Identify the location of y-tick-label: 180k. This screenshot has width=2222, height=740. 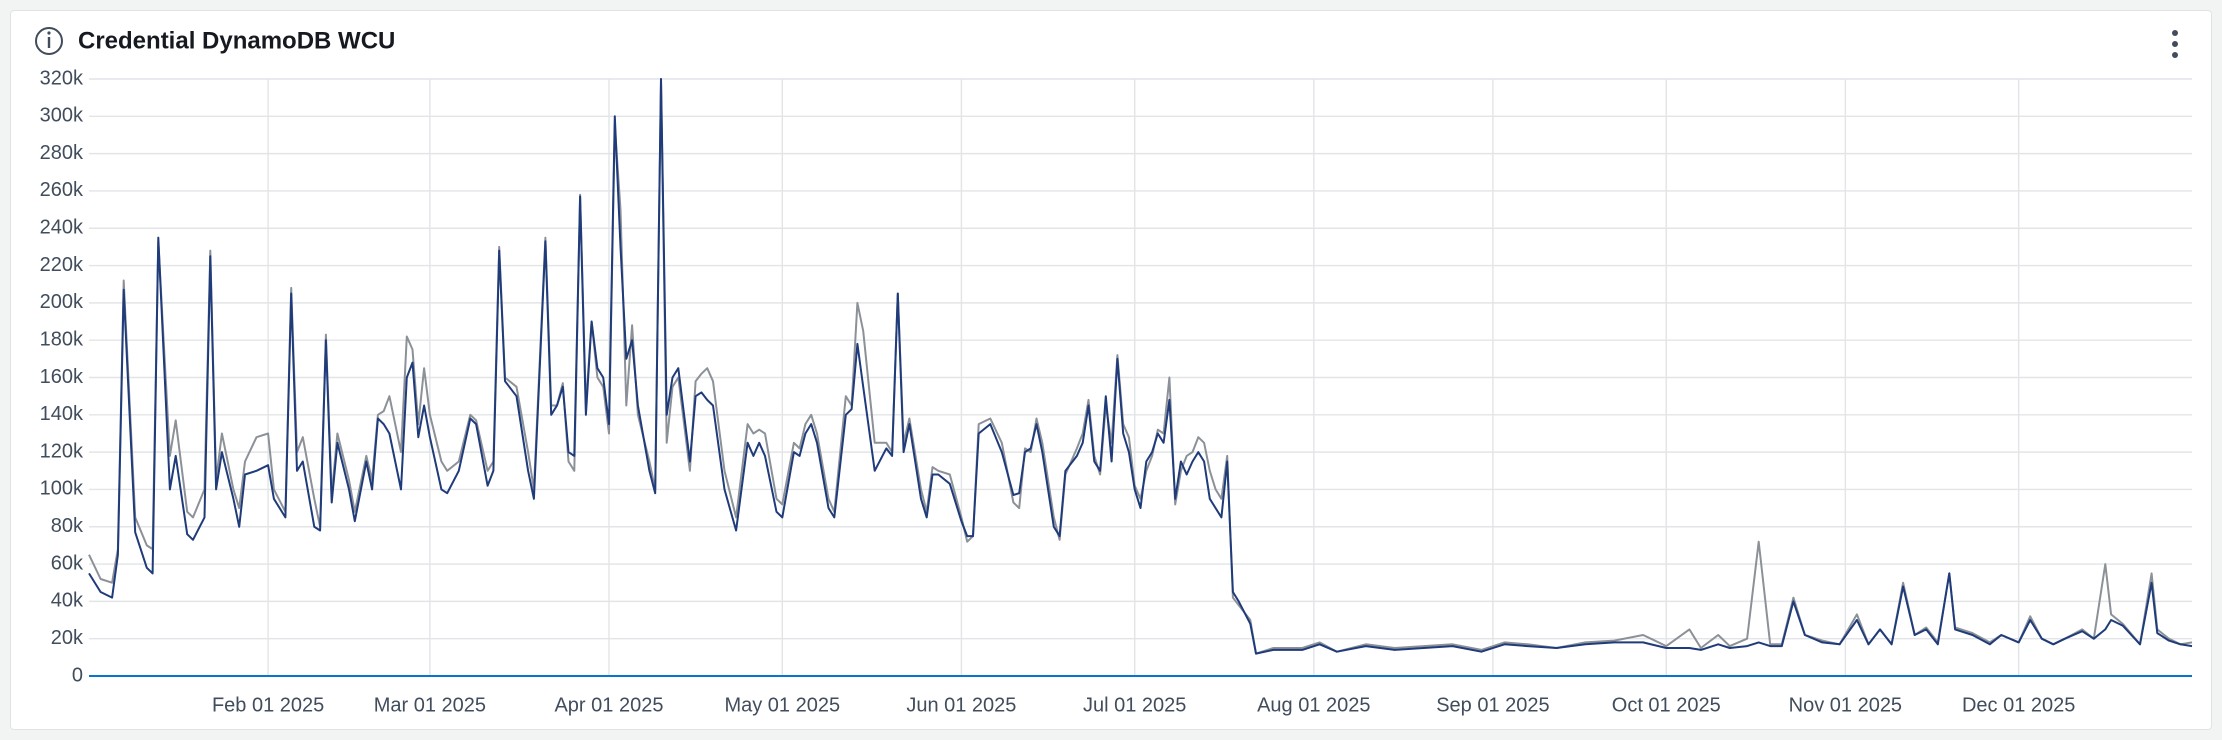
(62, 339).